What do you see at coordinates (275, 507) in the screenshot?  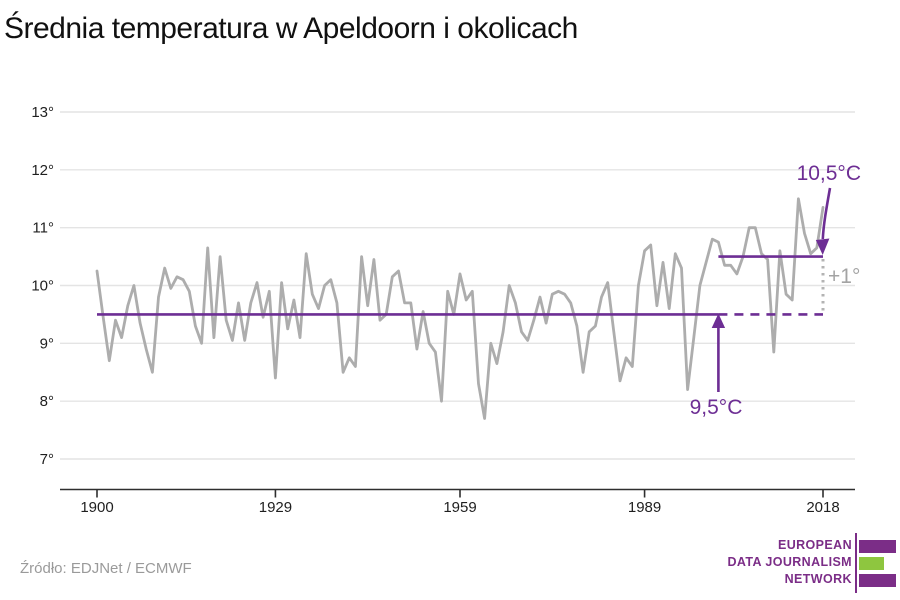 I see `x-tick-label-1929: 1929` at bounding box center [275, 507].